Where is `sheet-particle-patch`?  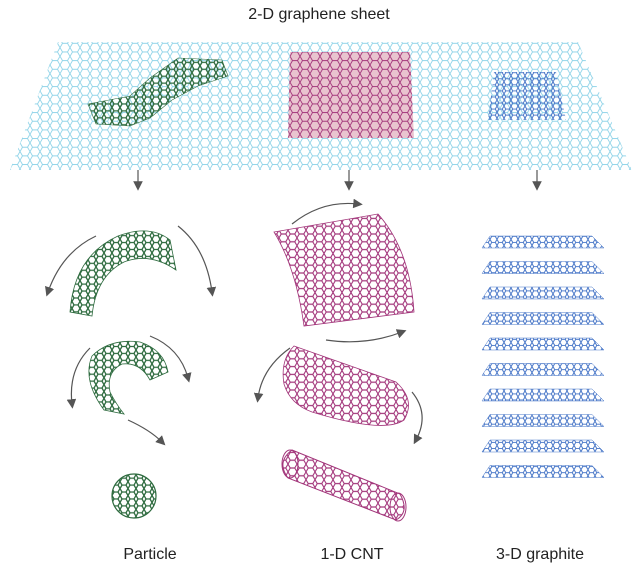 sheet-particle-patch is located at coordinates (158, 92).